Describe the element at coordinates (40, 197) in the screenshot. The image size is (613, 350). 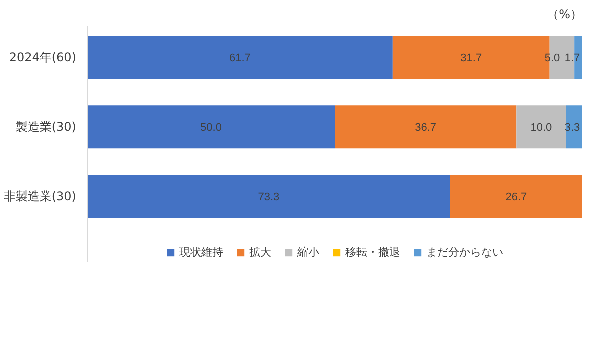
I see `y-tick-label: 非製造業(30)` at that location.